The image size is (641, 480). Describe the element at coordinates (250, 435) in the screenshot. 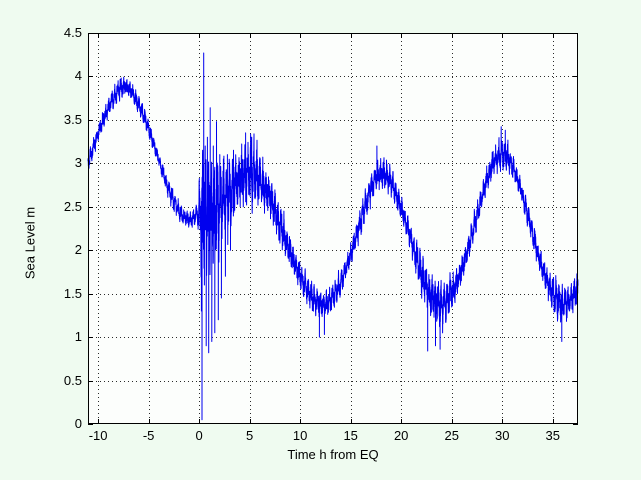

I see `x-tick-label-5: 5` at that location.